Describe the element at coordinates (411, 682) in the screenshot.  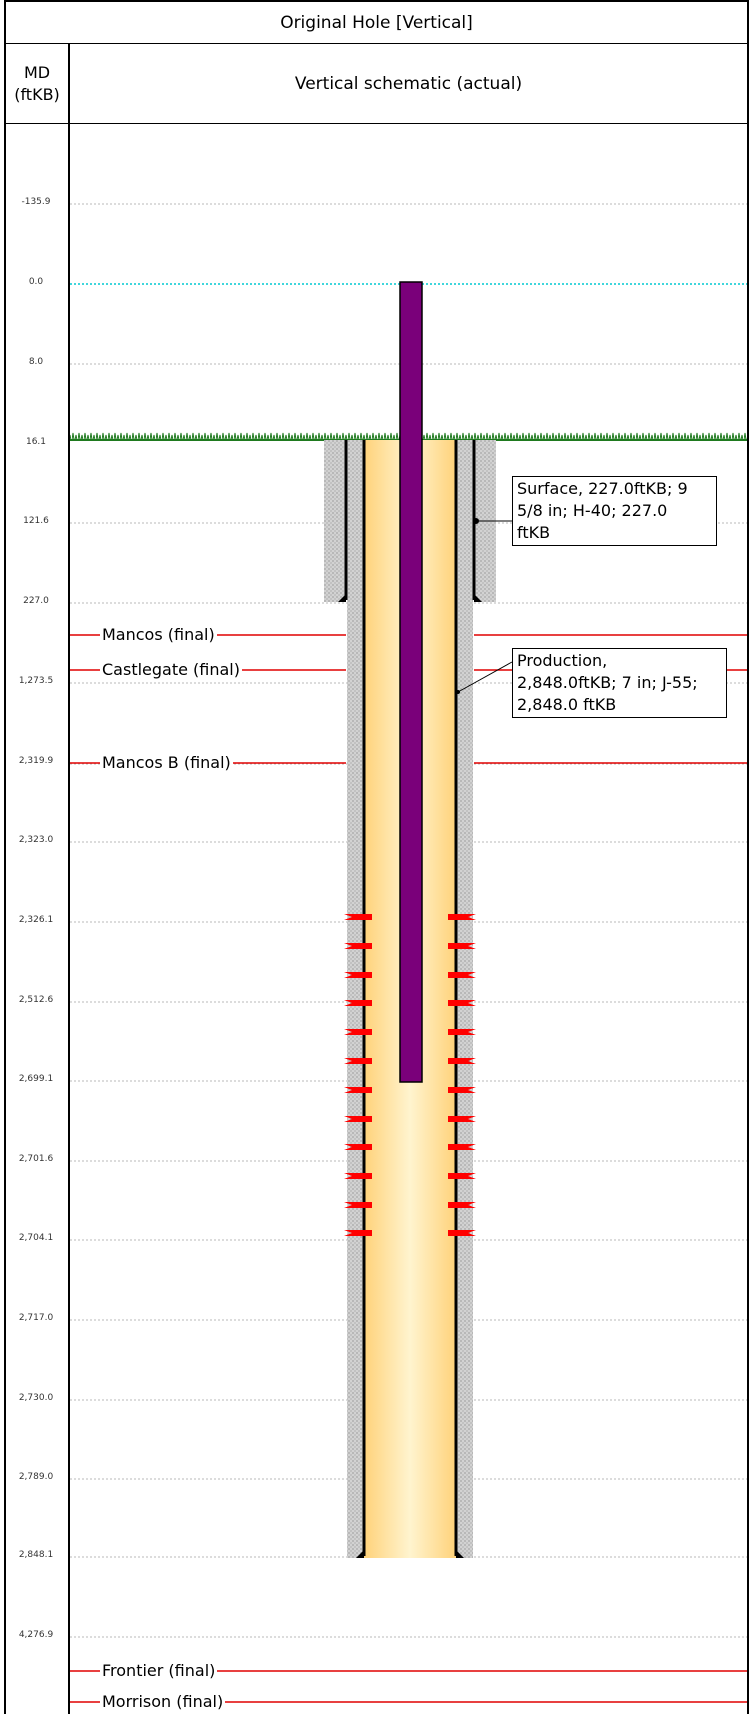
I see `tubing` at that location.